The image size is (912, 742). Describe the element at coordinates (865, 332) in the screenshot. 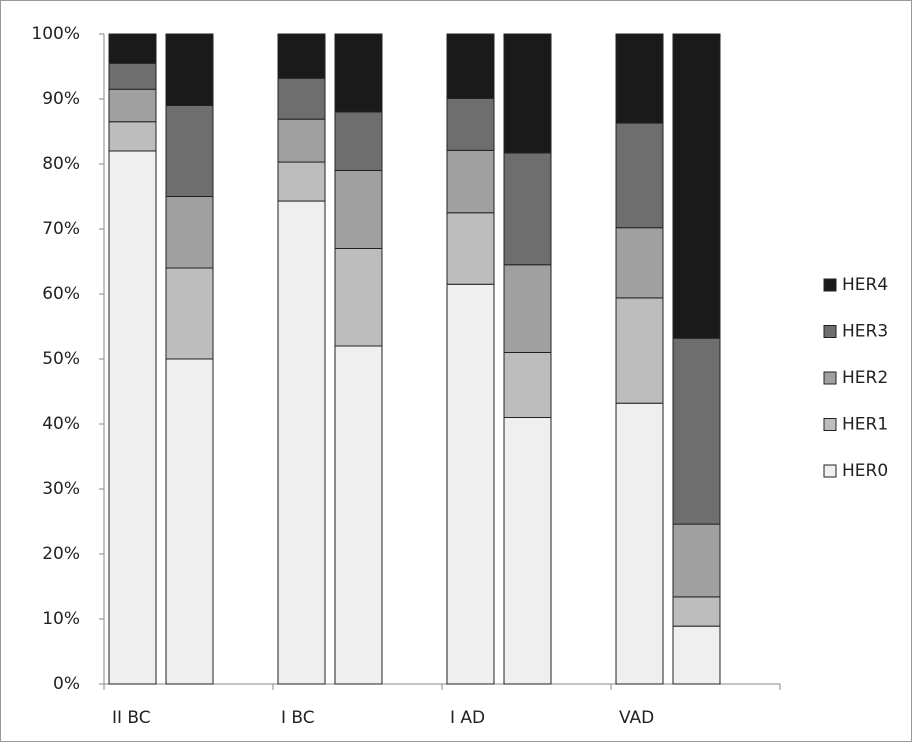

I see `legend-label: HER3` at that location.